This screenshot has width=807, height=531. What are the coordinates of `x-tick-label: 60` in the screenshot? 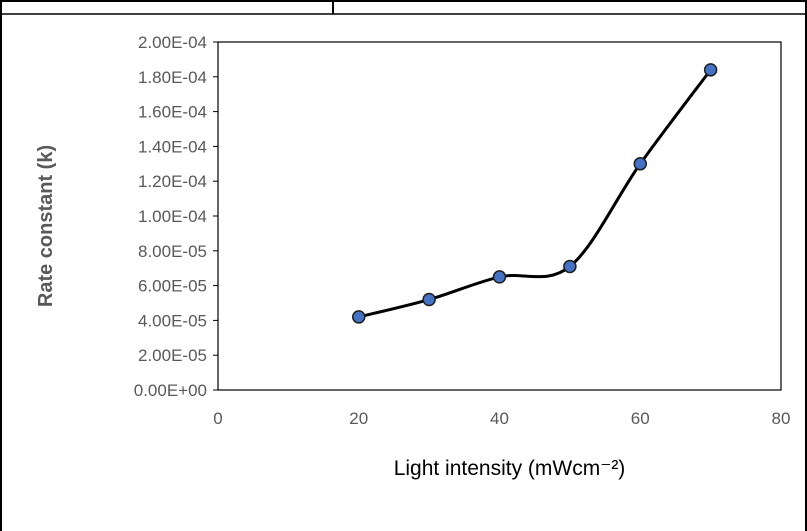 It's located at (640, 418).